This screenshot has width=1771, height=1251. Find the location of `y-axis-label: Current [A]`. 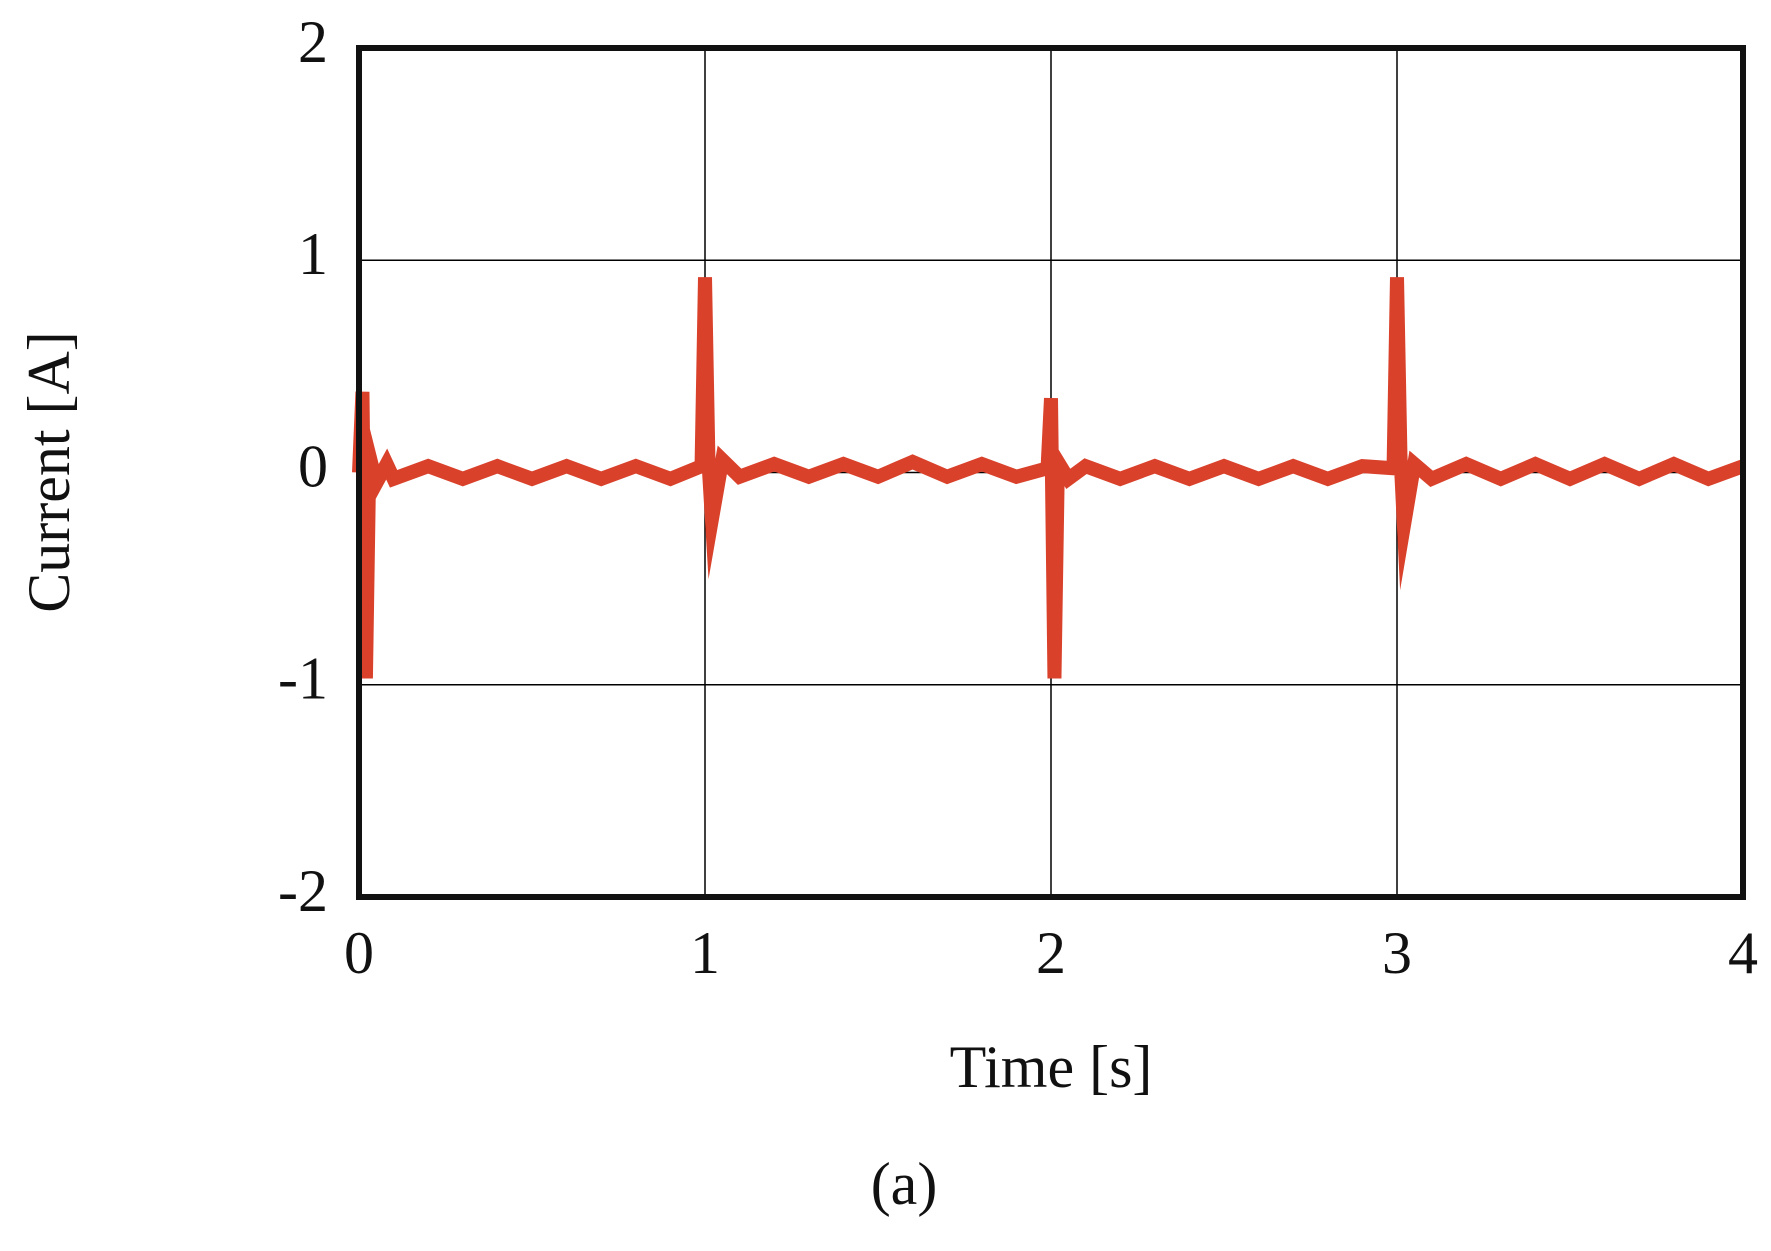

y-axis-label: Current [A] is located at coordinates (49, 472).